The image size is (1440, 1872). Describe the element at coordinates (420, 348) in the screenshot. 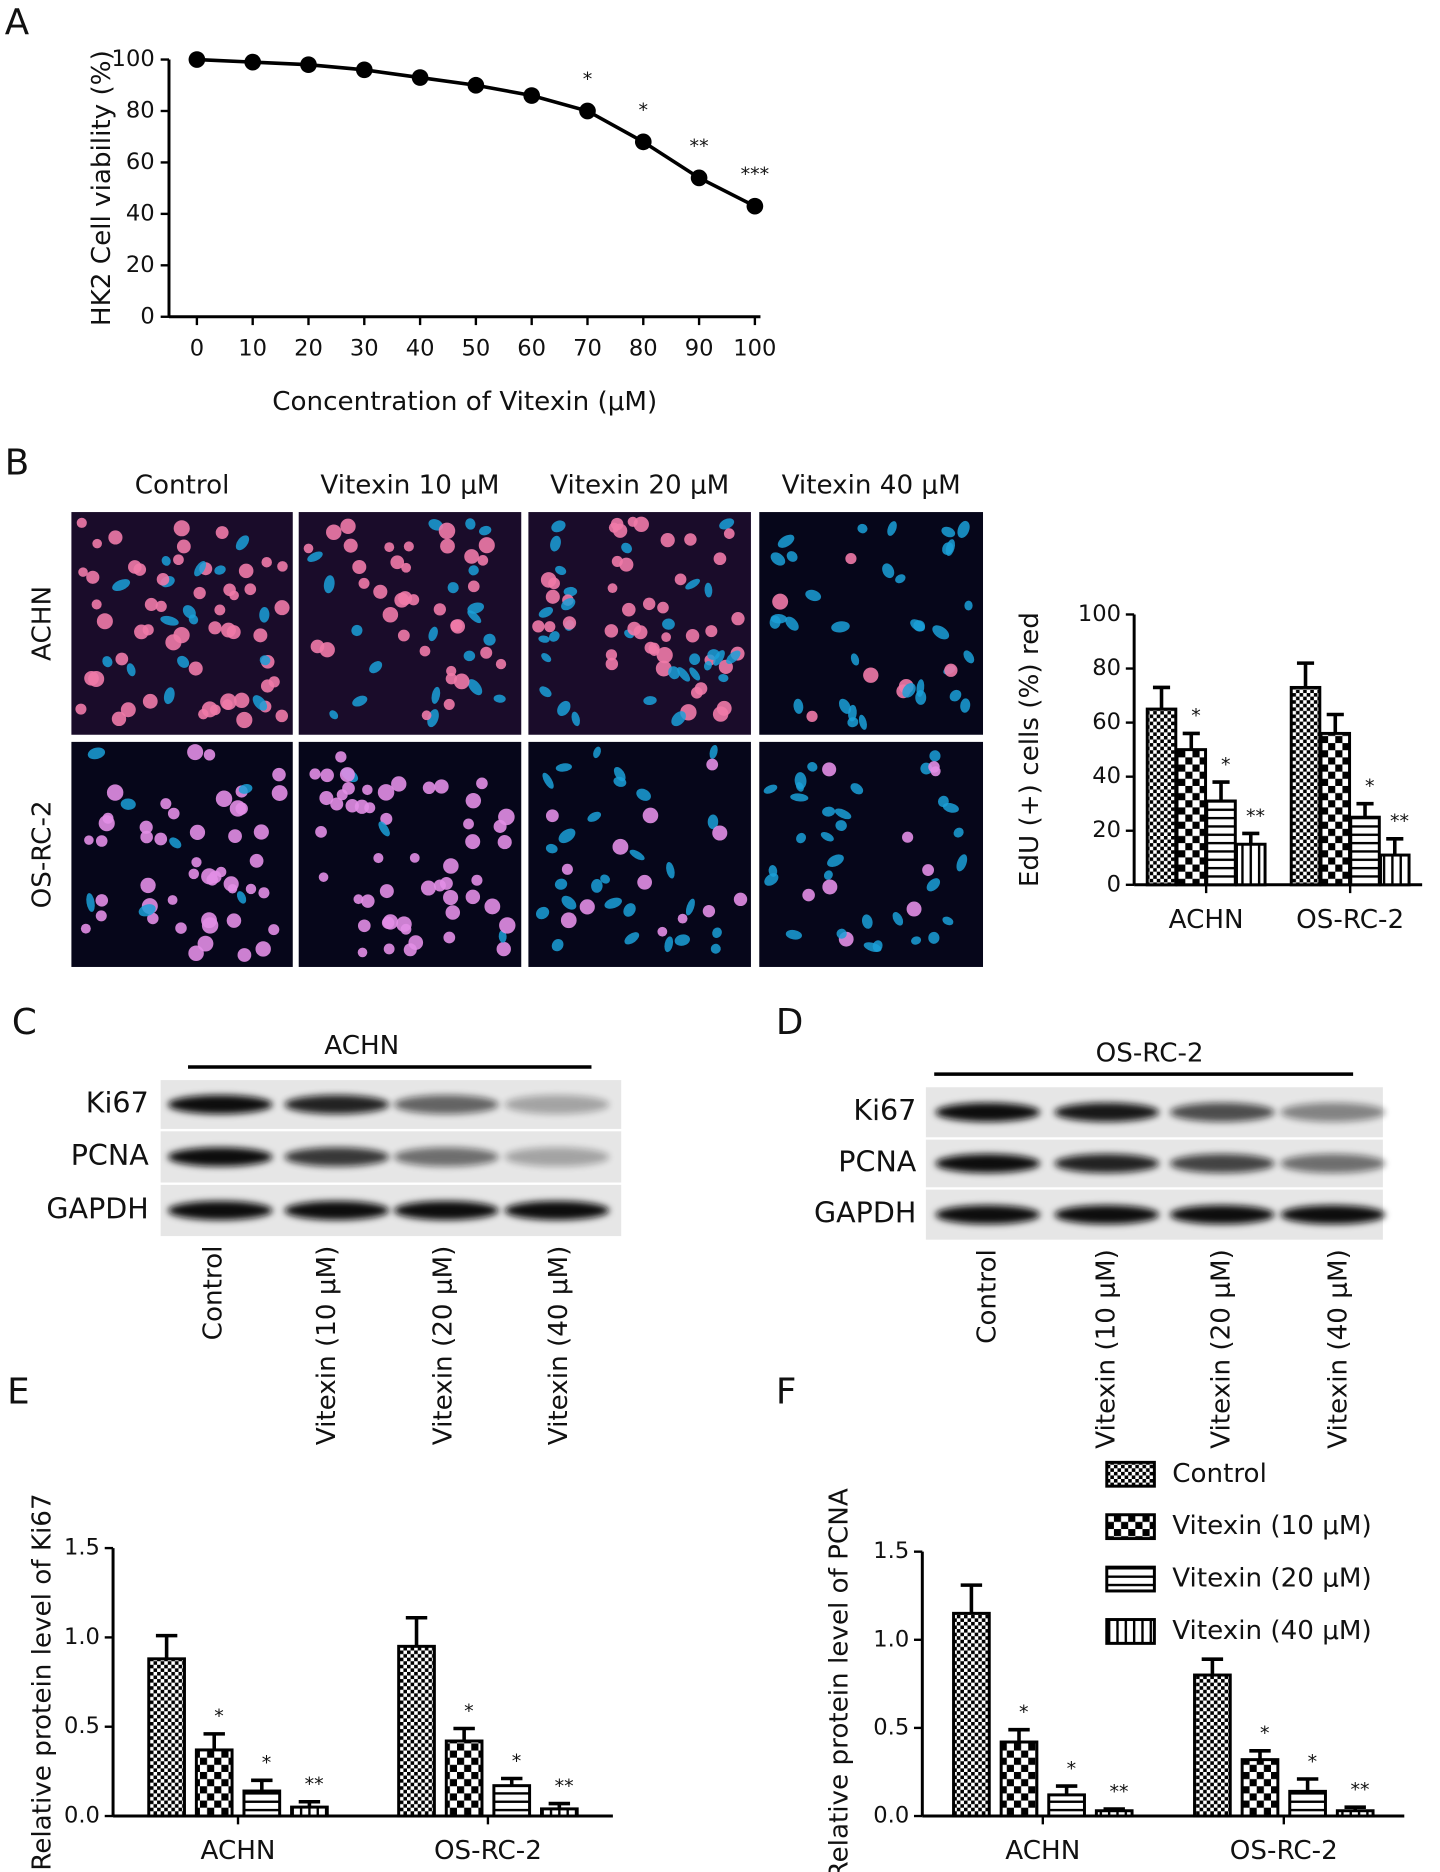

I see `x-tick-label: 40` at that location.